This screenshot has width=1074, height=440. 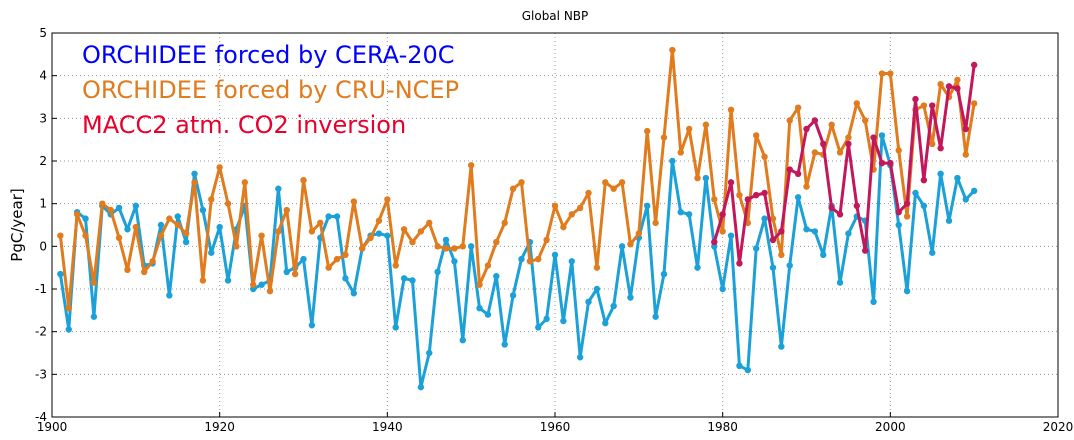 I want to click on legend-entry: ORCHIDEE forced by CRU-NCEP, so click(x=270, y=90).